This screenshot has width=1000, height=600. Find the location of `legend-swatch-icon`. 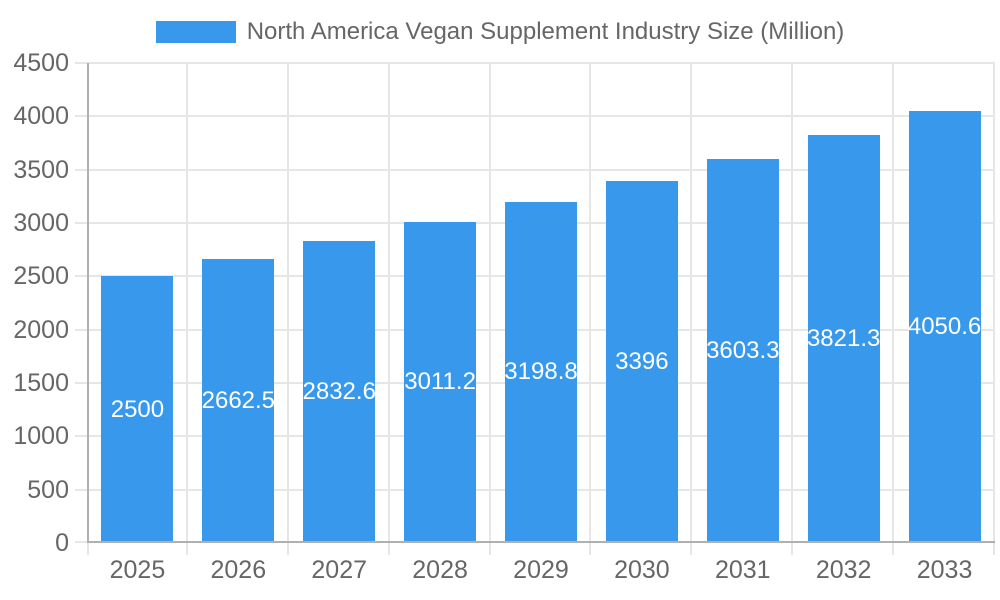

legend-swatch-icon is located at coordinates (195, 32).